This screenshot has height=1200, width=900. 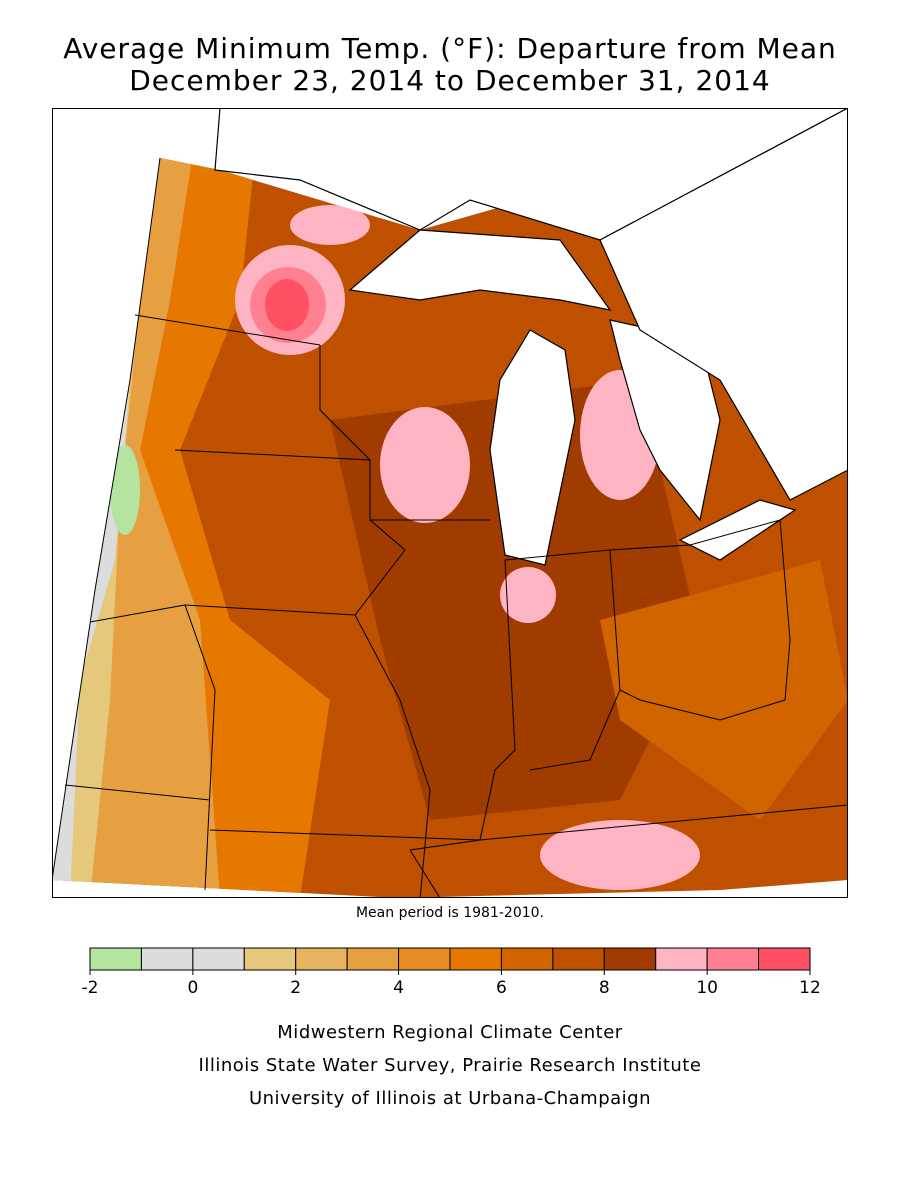 I want to click on legend-tick-label: 10, so click(x=707, y=988).